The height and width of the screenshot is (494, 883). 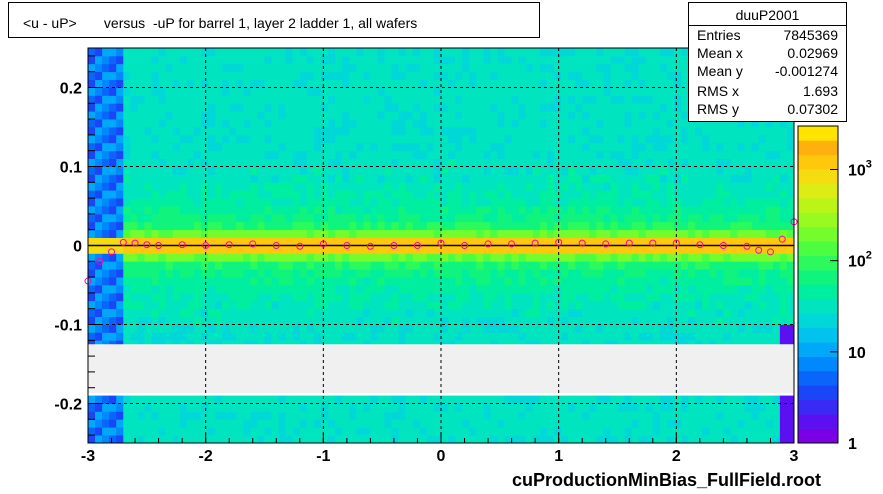 What do you see at coordinates (441, 243) in the screenshot?
I see `profile-point` at bounding box center [441, 243].